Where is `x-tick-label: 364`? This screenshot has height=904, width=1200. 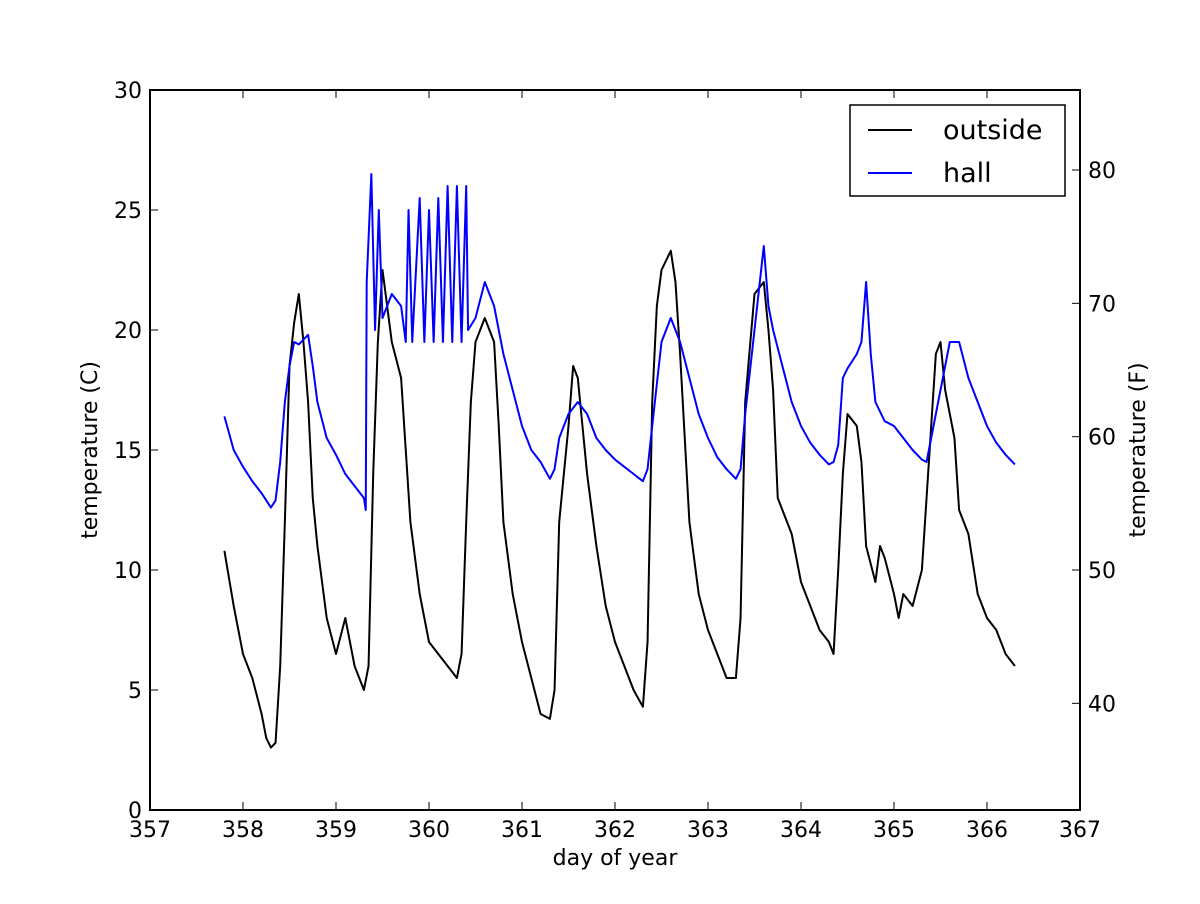 x-tick-label: 364 is located at coordinates (801, 830).